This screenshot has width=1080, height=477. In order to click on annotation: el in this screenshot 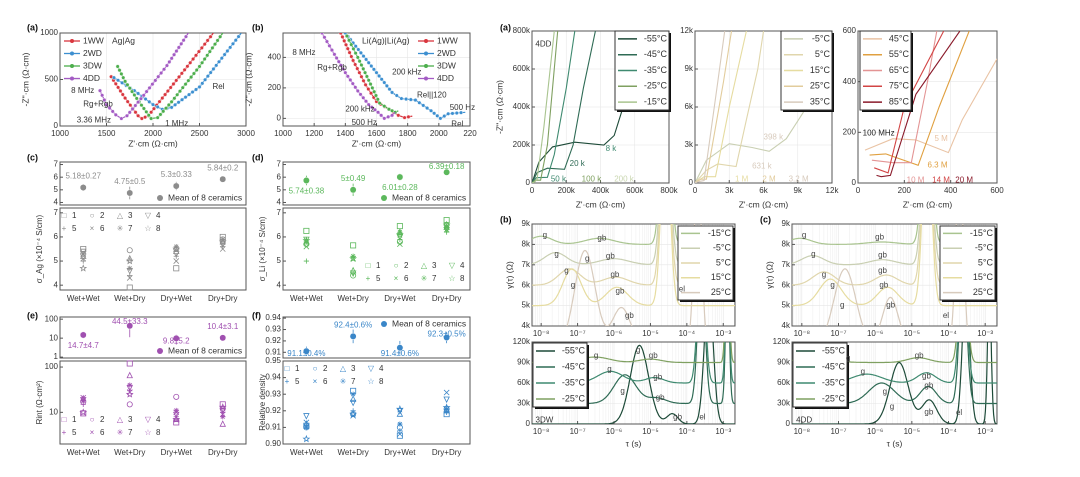, I will do `click(959, 412)`.